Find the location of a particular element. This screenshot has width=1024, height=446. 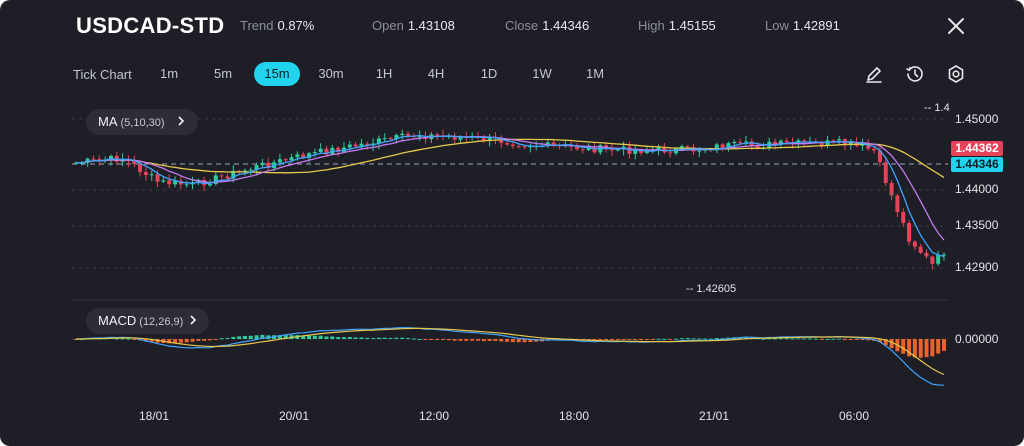

tf-4h: 4H is located at coordinates (436, 73).